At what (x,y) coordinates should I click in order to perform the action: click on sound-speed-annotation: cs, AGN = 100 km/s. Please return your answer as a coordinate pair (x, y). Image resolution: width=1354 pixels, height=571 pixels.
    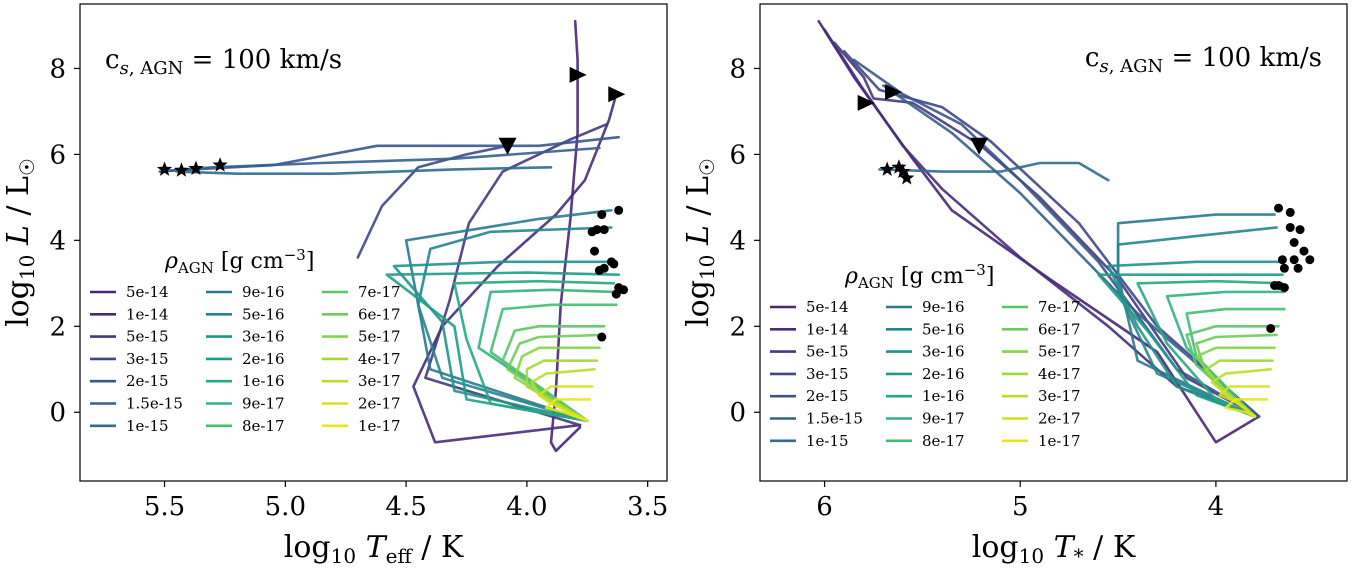
    Looking at the image, I should click on (1203, 60).